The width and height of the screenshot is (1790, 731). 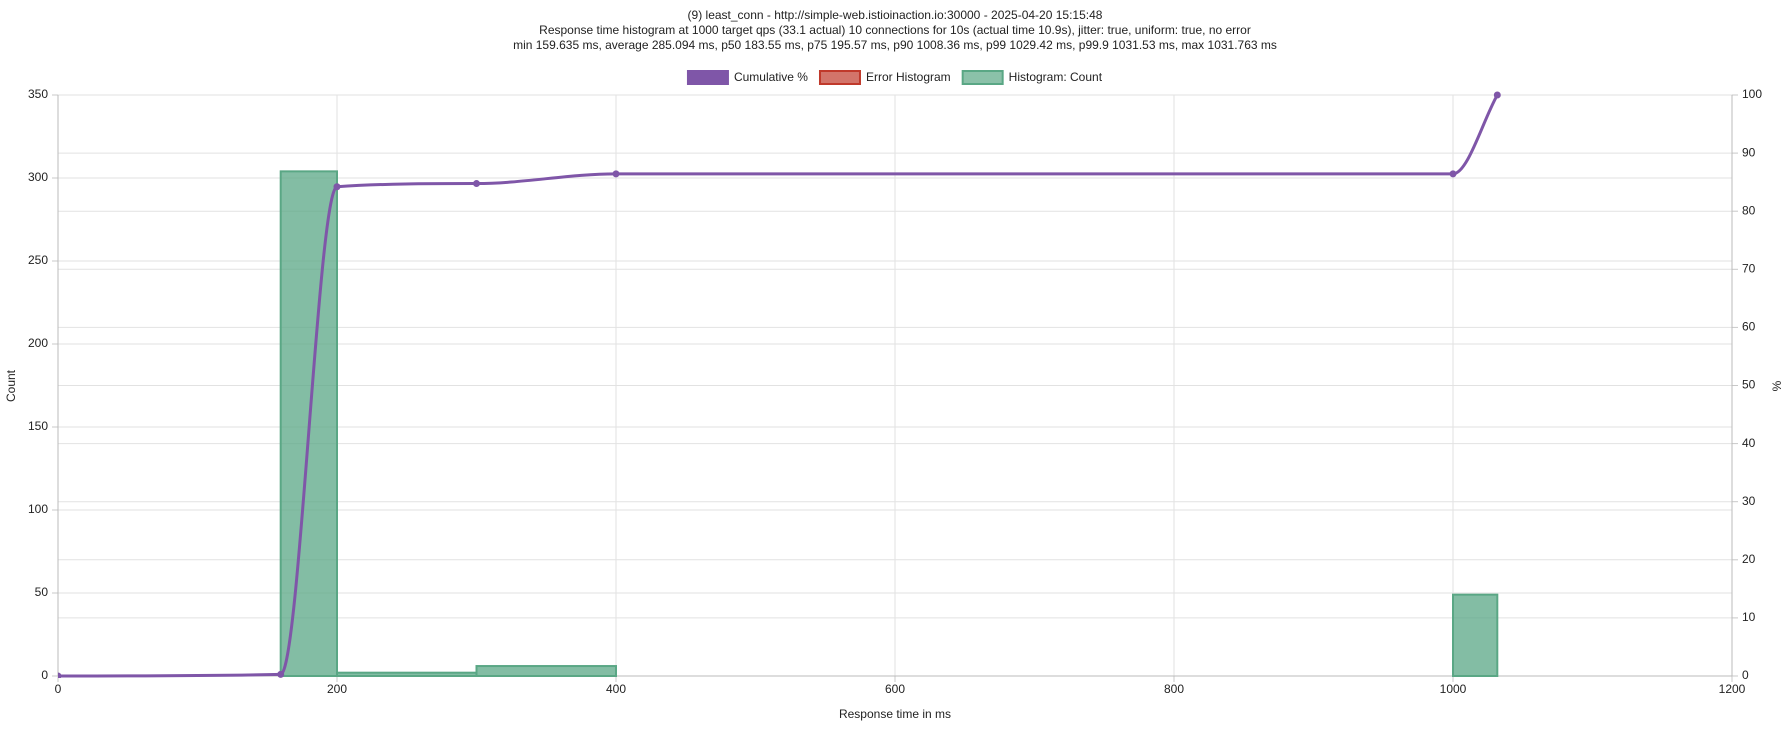 What do you see at coordinates (1749, 152) in the screenshot?
I see `y2-tick-label: 90` at bounding box center [1749, 152].